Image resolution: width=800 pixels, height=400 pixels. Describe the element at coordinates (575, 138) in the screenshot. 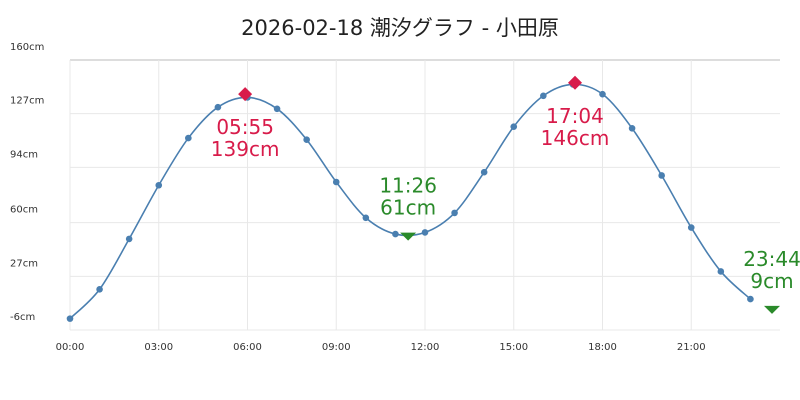

I see `high-tide-level: 146cm` at that location.